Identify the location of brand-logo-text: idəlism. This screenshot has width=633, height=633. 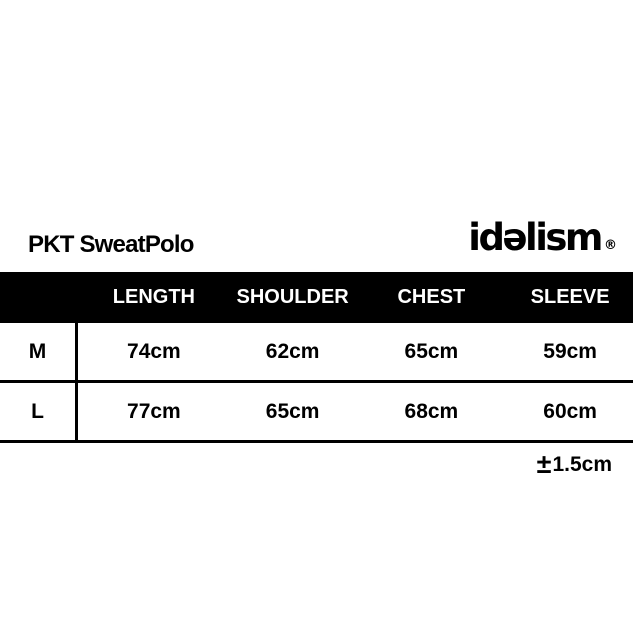
(535, 237).